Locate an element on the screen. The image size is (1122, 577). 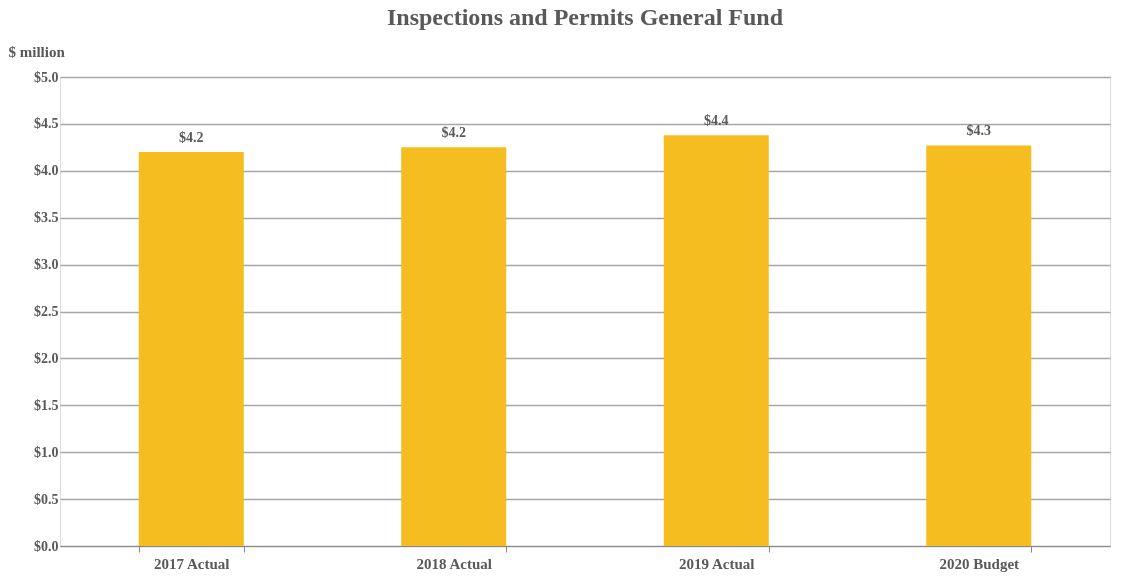
x-tick-label: 2019 Actual is located at coordinates (717, 563).